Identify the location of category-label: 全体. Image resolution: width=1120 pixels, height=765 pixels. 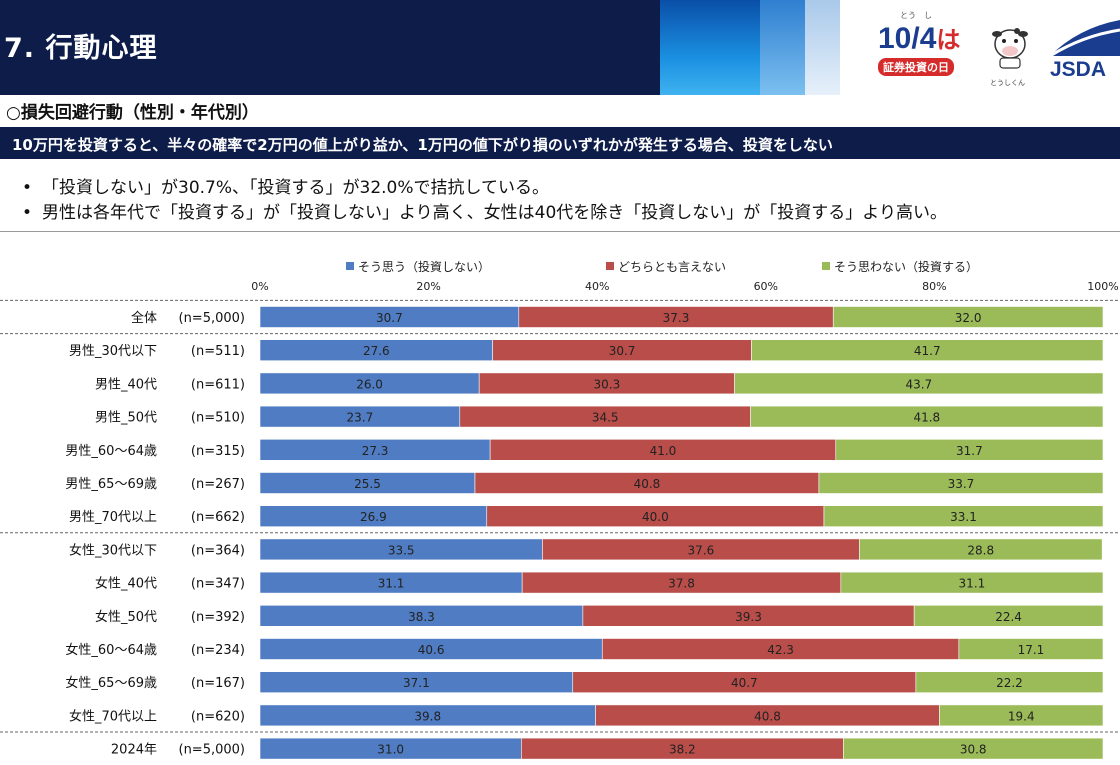
(144, 318).